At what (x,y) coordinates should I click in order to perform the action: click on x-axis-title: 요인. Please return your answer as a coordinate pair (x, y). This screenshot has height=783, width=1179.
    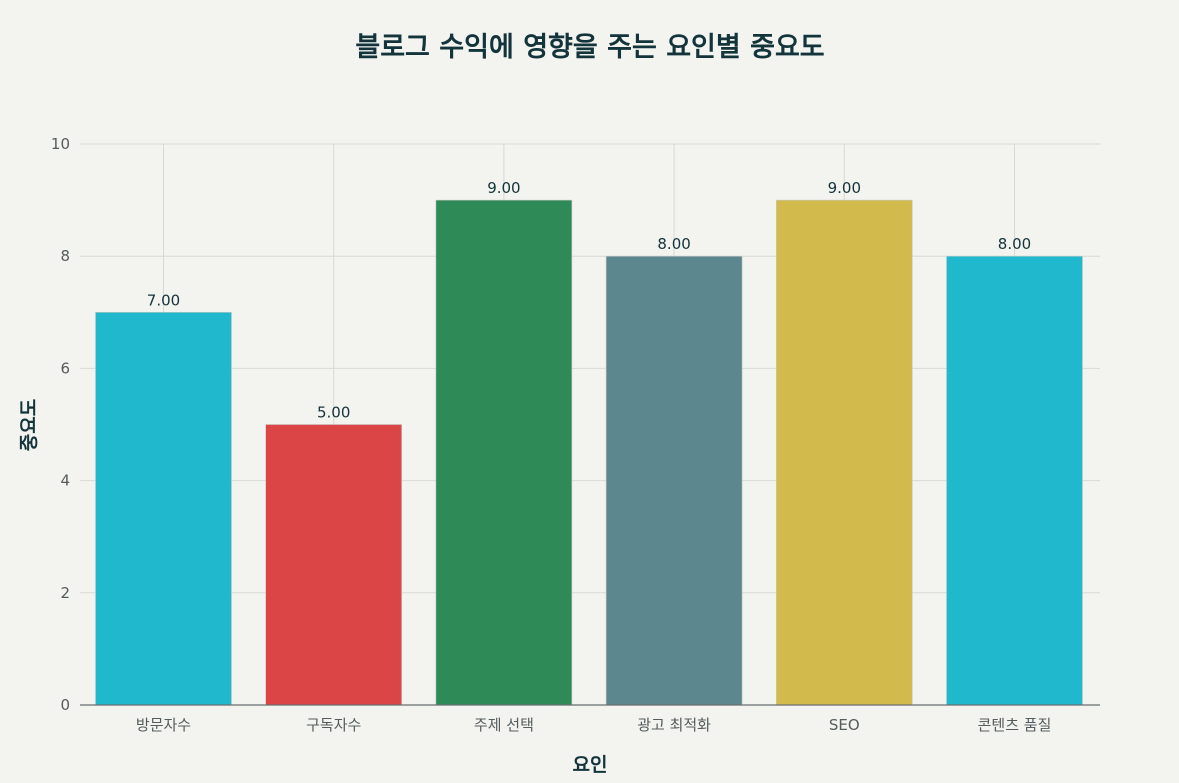
    Looking at the image, I should click on (590, 765).